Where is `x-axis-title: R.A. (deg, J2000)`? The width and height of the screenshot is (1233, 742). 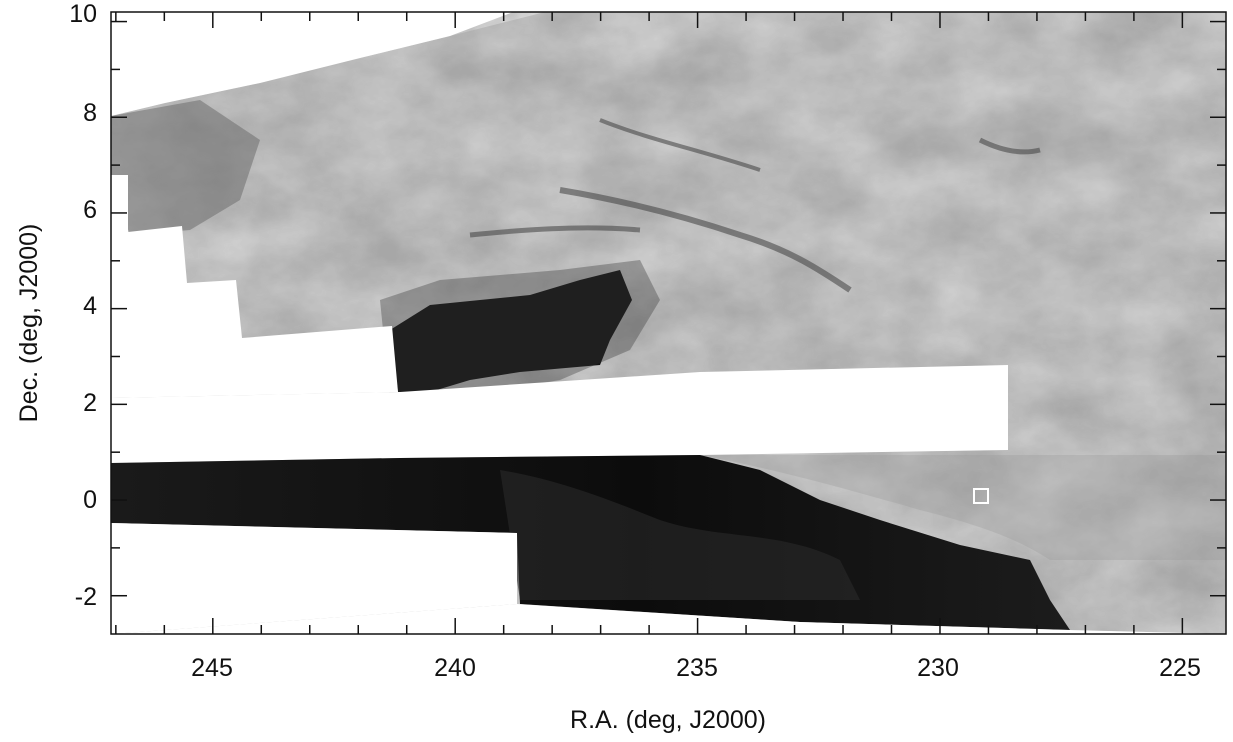
x-axis-title: R.A. (deg, J2000) is located at coordinates (668, 720).